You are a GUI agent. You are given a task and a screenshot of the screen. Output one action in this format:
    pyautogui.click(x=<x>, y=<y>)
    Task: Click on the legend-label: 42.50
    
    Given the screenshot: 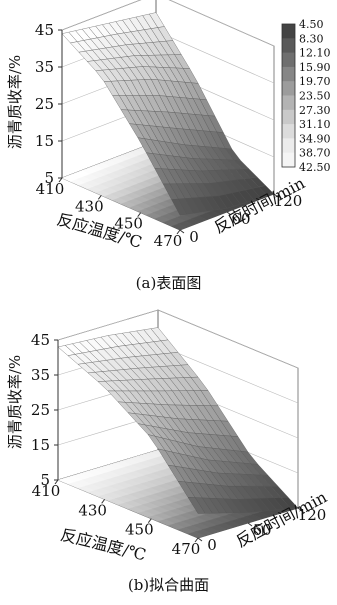 What is the action you would take?
    pyautogui.click(x=315, y=167)
    